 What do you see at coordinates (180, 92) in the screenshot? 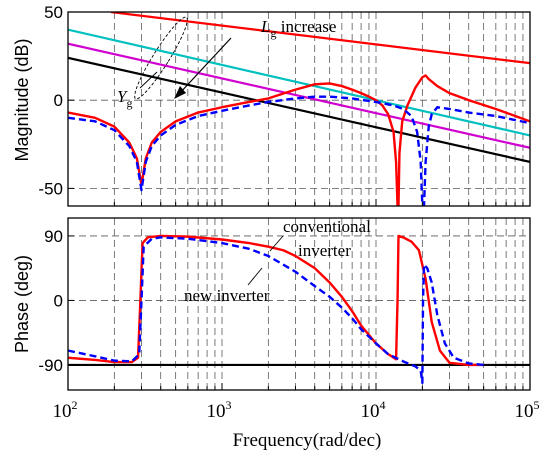
I see `lg-arrow-head` at bounding box center [180, 92].